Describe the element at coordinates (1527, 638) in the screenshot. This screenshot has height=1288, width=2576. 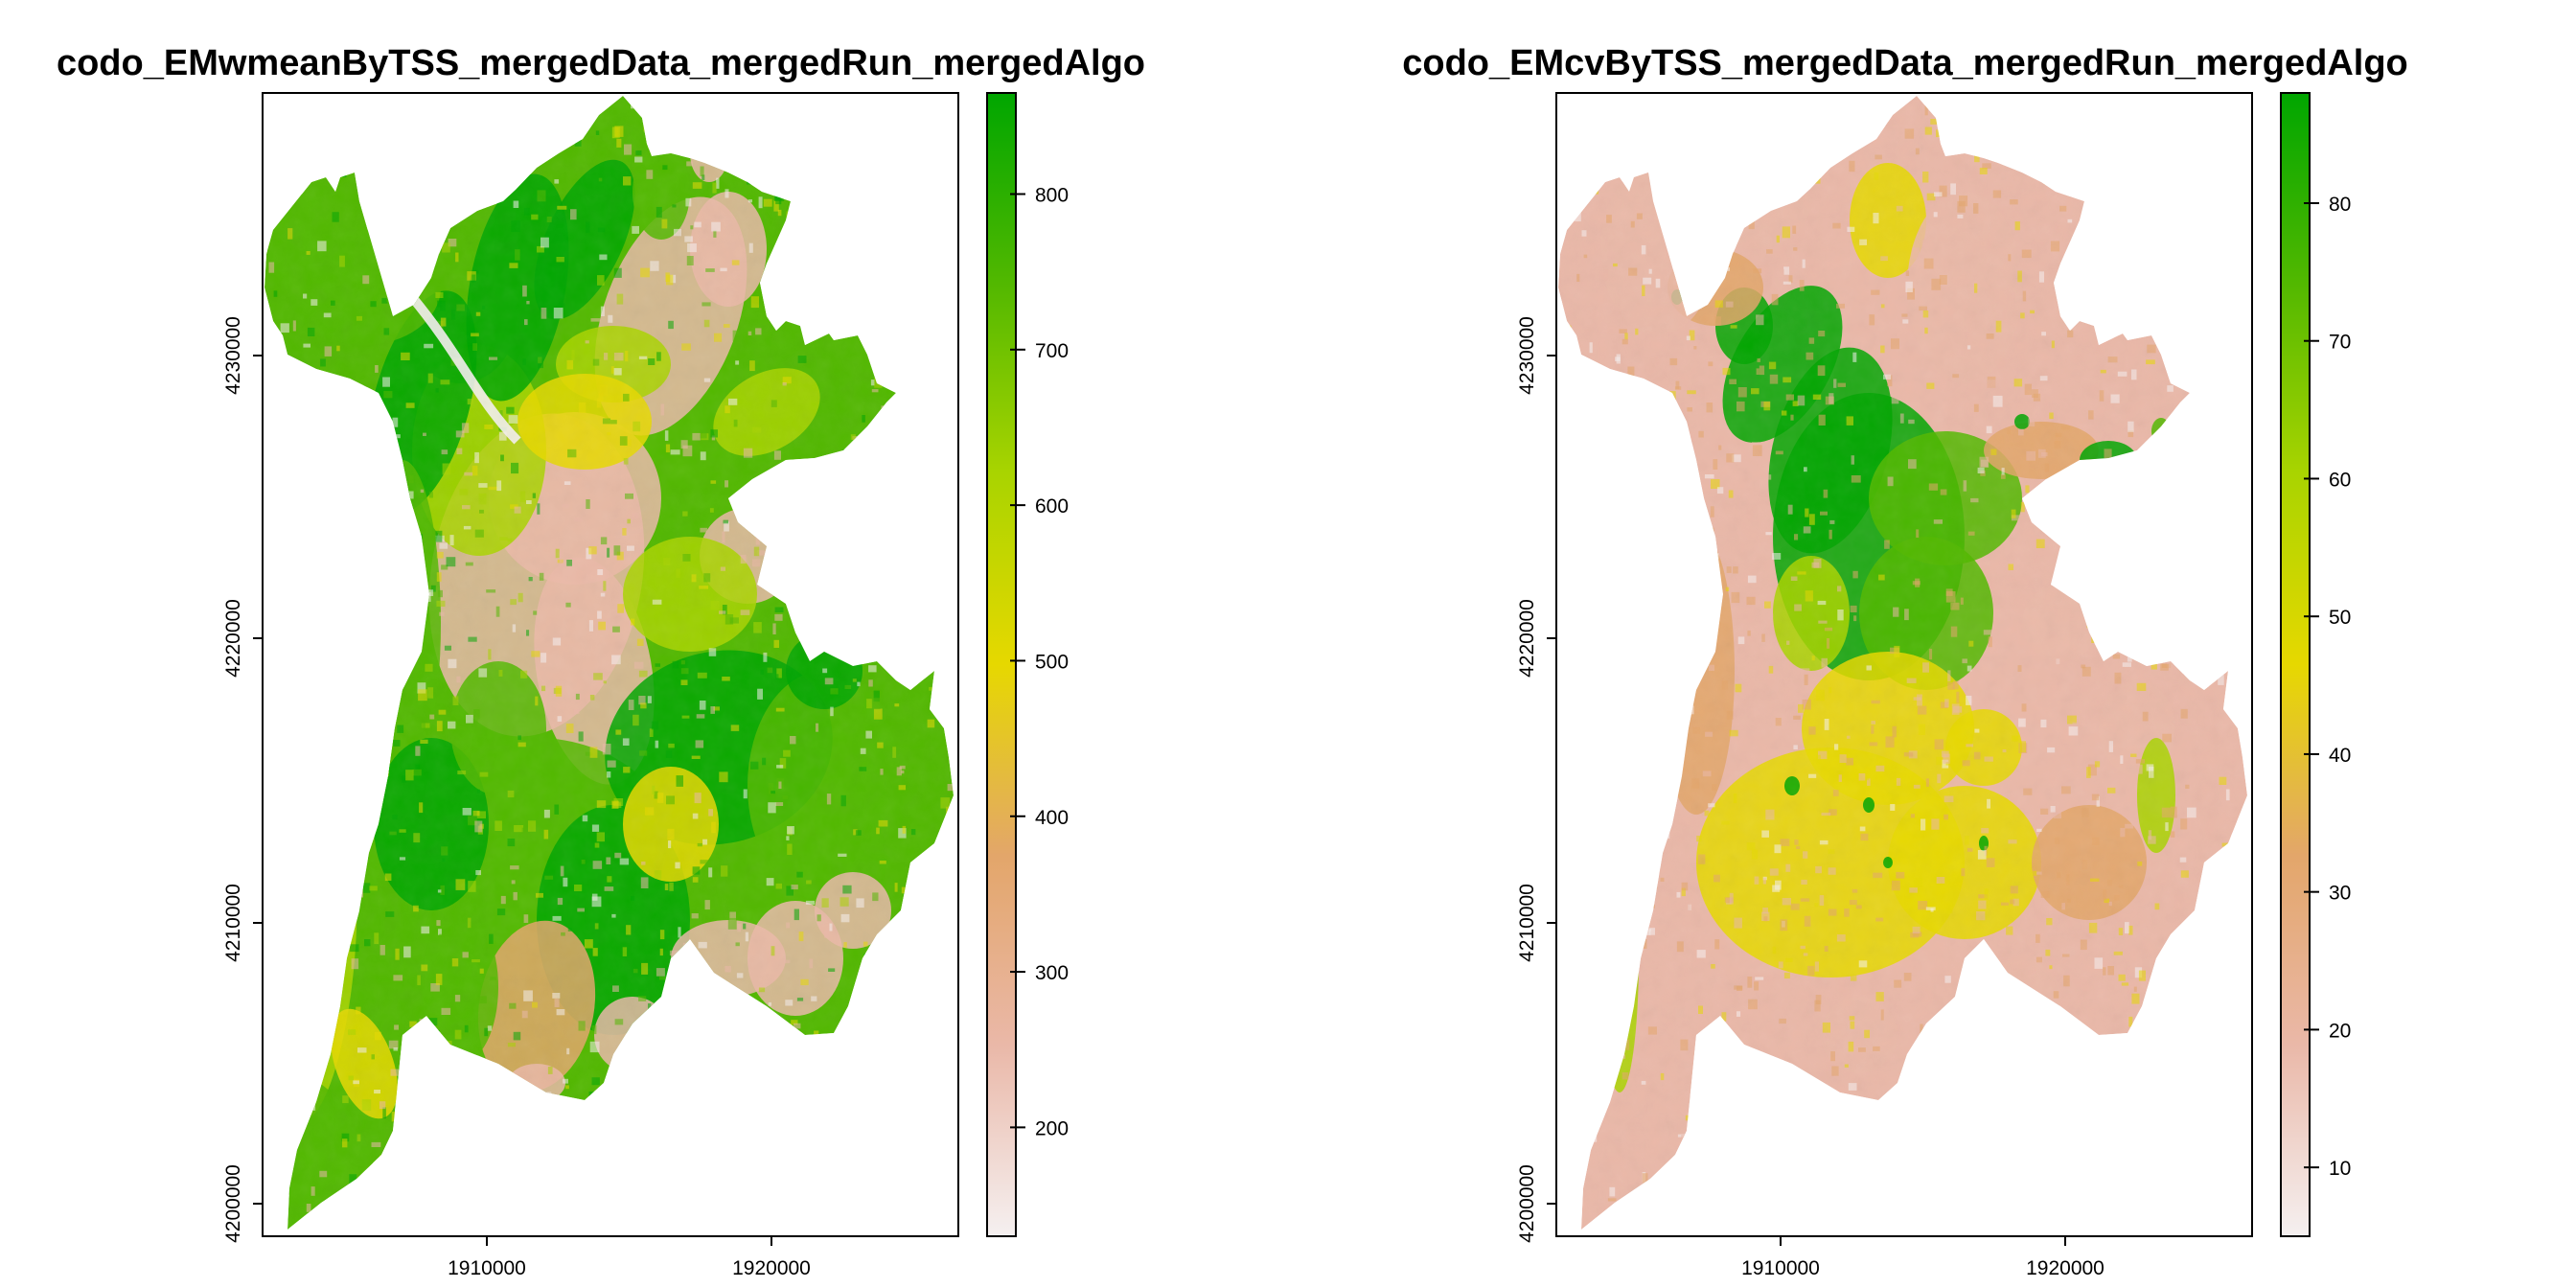
I see `y-tick-label: 4220000` at that location.